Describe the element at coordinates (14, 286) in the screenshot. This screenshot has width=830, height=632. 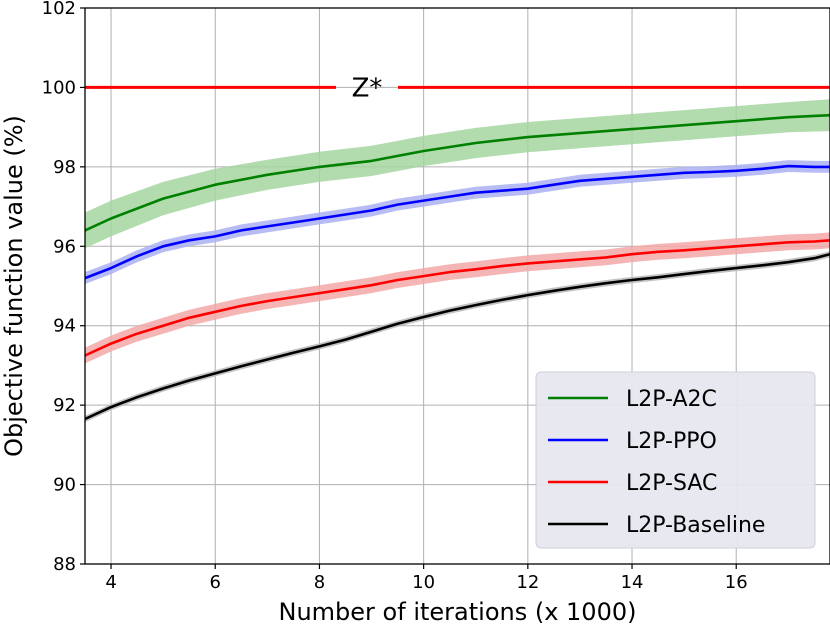
I see `y-axis-label: Objective function value (%)` at that location.